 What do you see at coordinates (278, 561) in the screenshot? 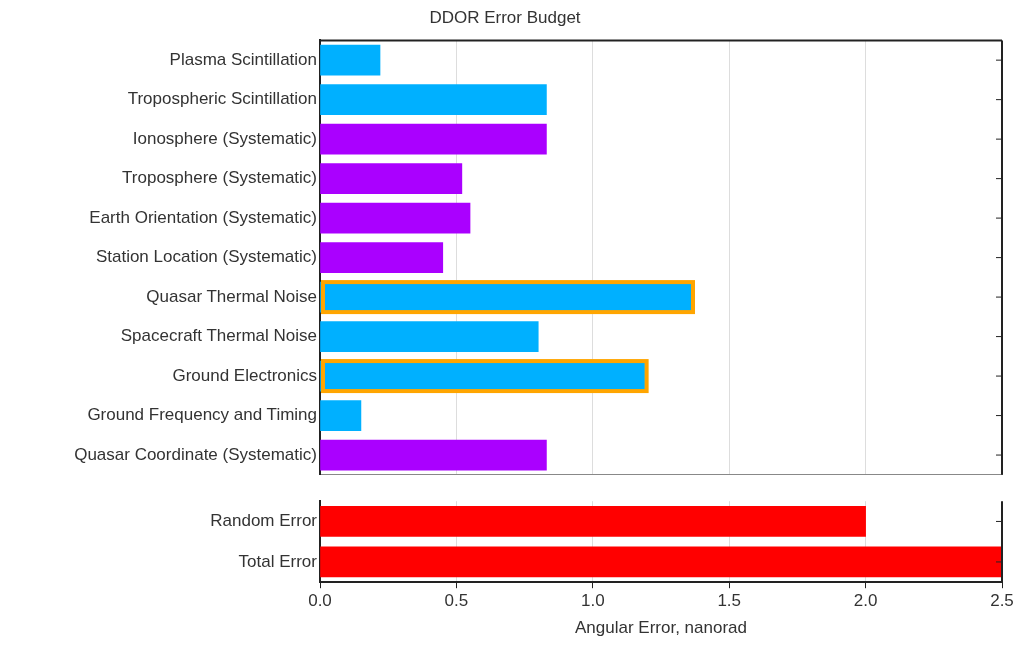
I see `y-tick-label: Total Error` at bounding box center [278, 561].